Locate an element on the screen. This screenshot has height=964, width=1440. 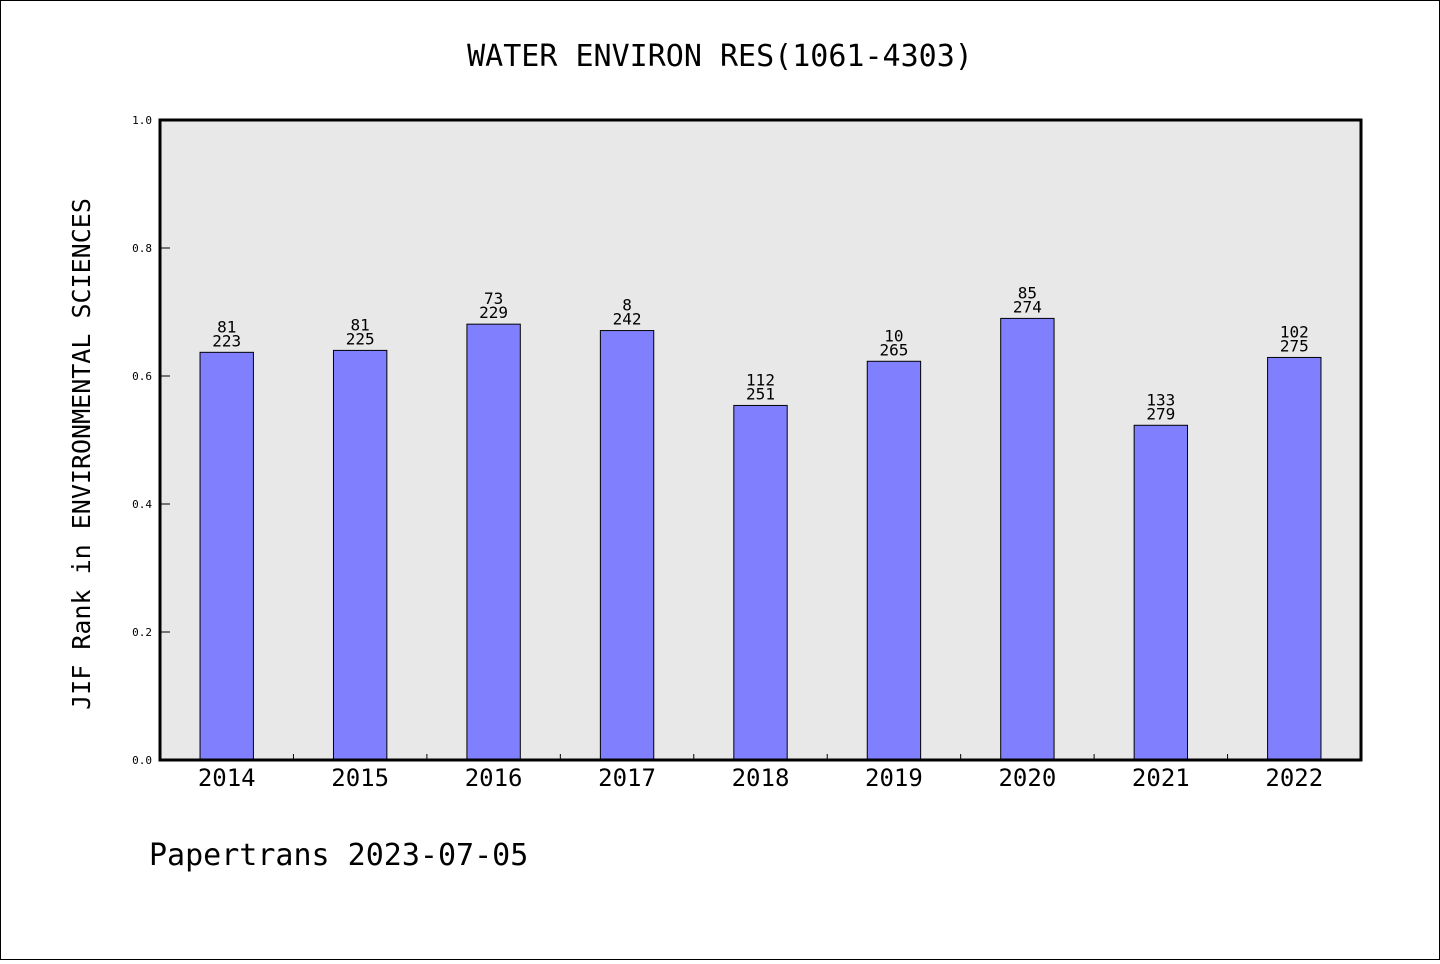
x-tick-label: 2014 is located at coordinates (227, 778).